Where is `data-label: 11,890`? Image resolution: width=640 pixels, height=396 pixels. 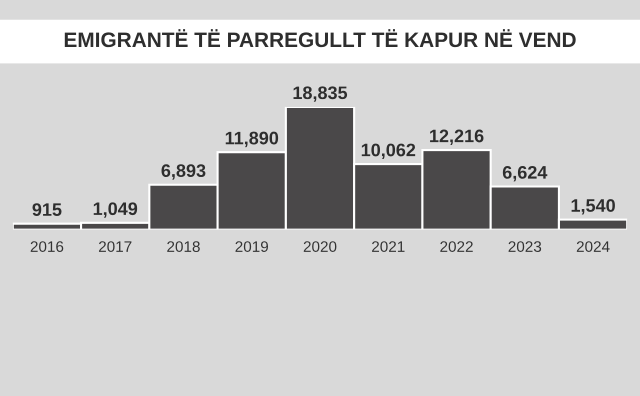
data-label: 11,890 is located at coordinates (252, 140).